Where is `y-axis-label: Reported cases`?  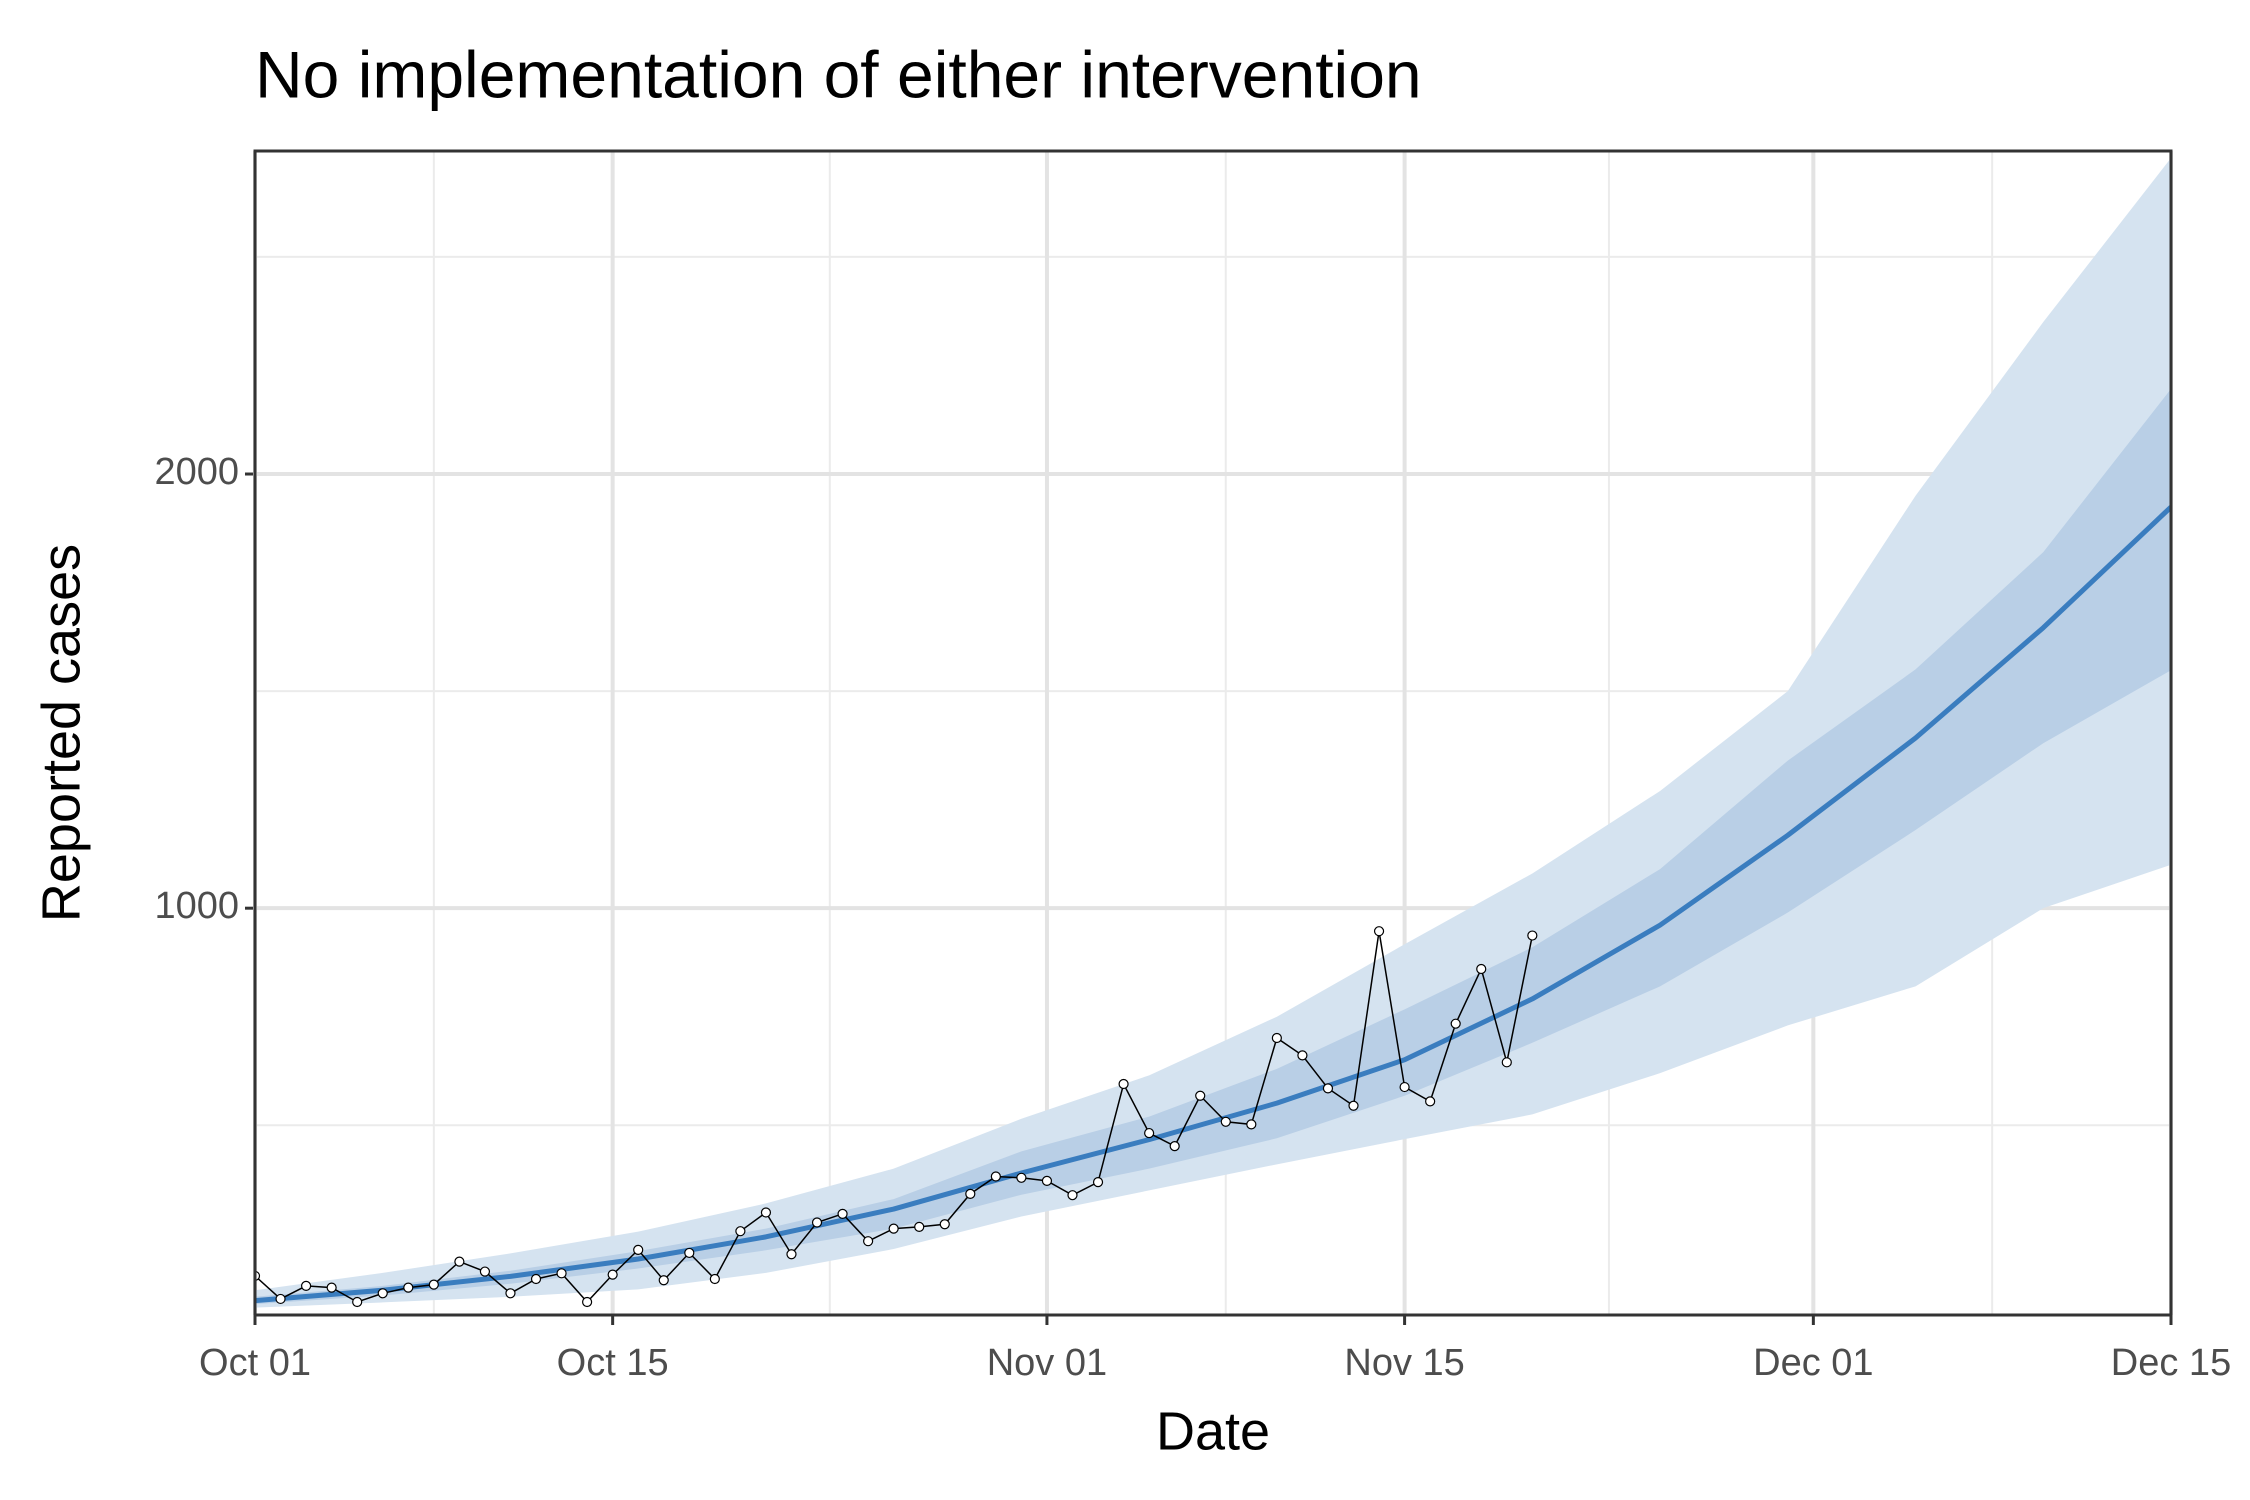
y-axis-label: Reported cases is located at coordinates (61, 733).